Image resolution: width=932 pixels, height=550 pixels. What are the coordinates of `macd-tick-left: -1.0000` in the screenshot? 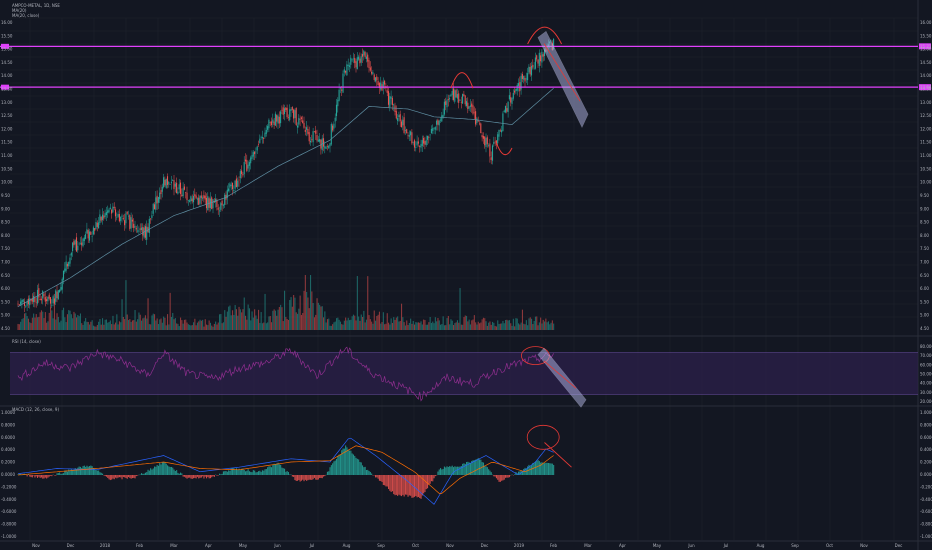 It's located at (9, 536).